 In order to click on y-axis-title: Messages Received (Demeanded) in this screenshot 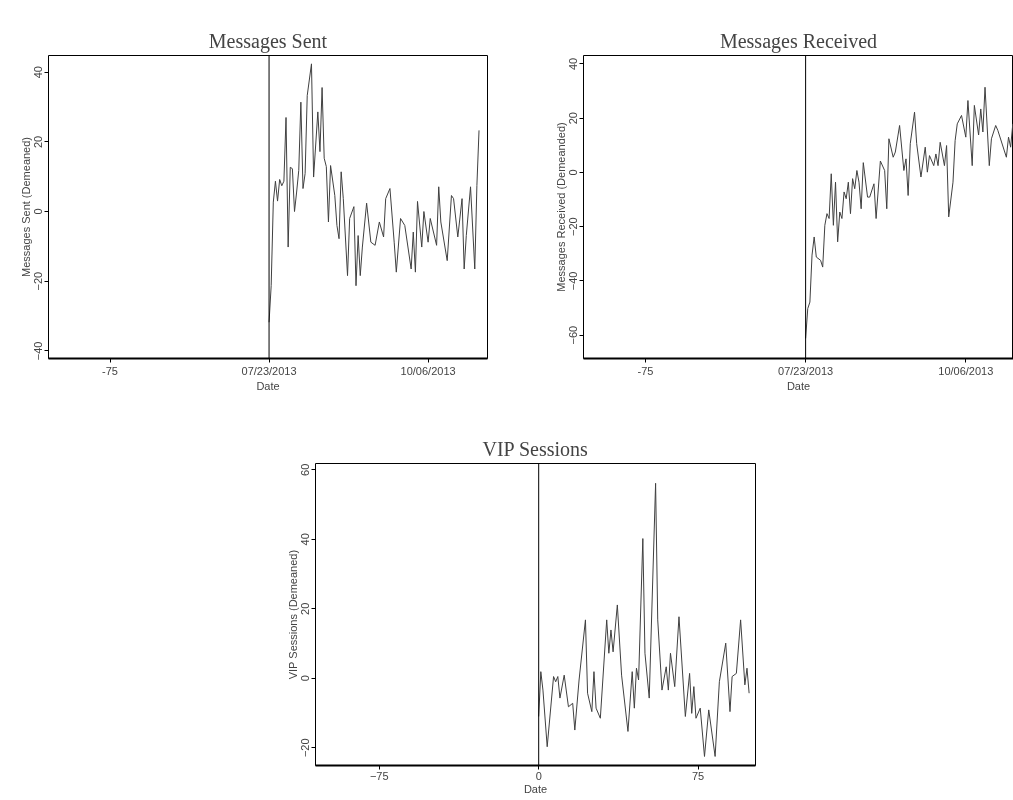, I will do `click(560, 207)`.